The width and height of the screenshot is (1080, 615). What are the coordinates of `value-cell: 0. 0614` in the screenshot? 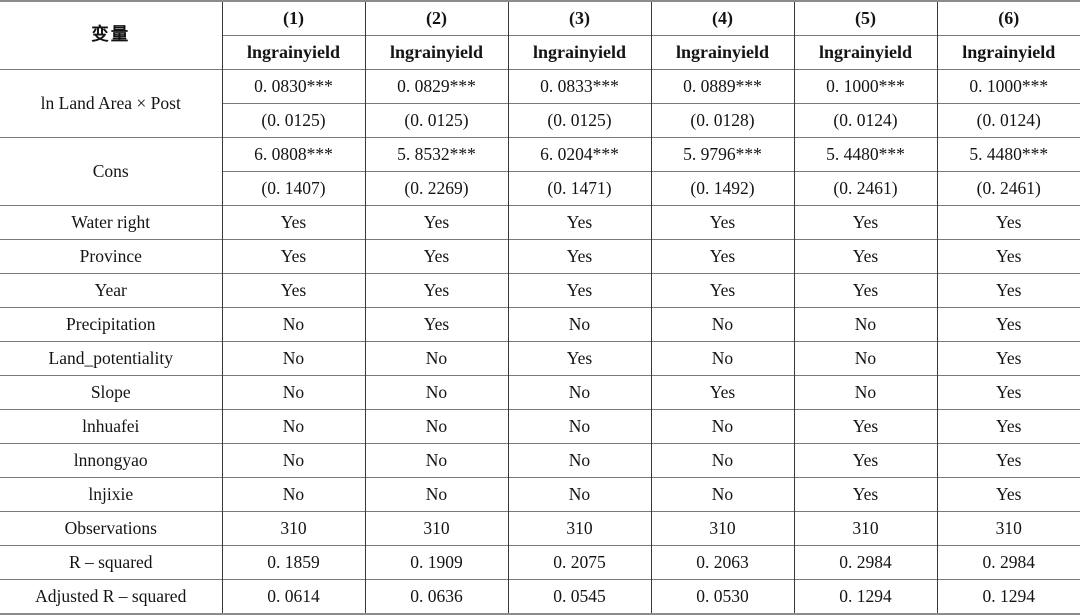 It's located at (293, 596).